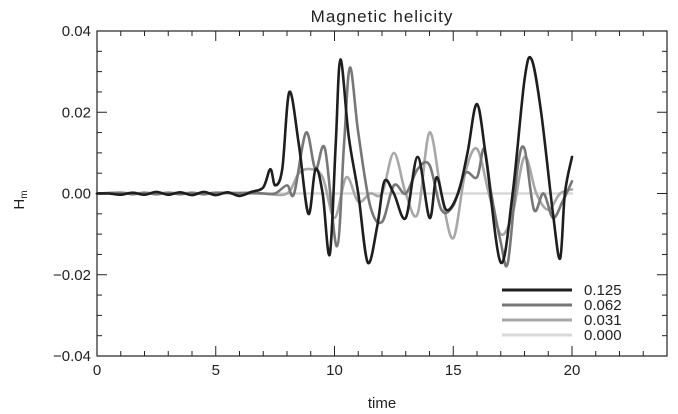 This screenshot has width=678, height=414. What do you see at coordinates (603, 335) in the screenshot?
I see `legend-label: 0.000` at bounding box center [603, 335].